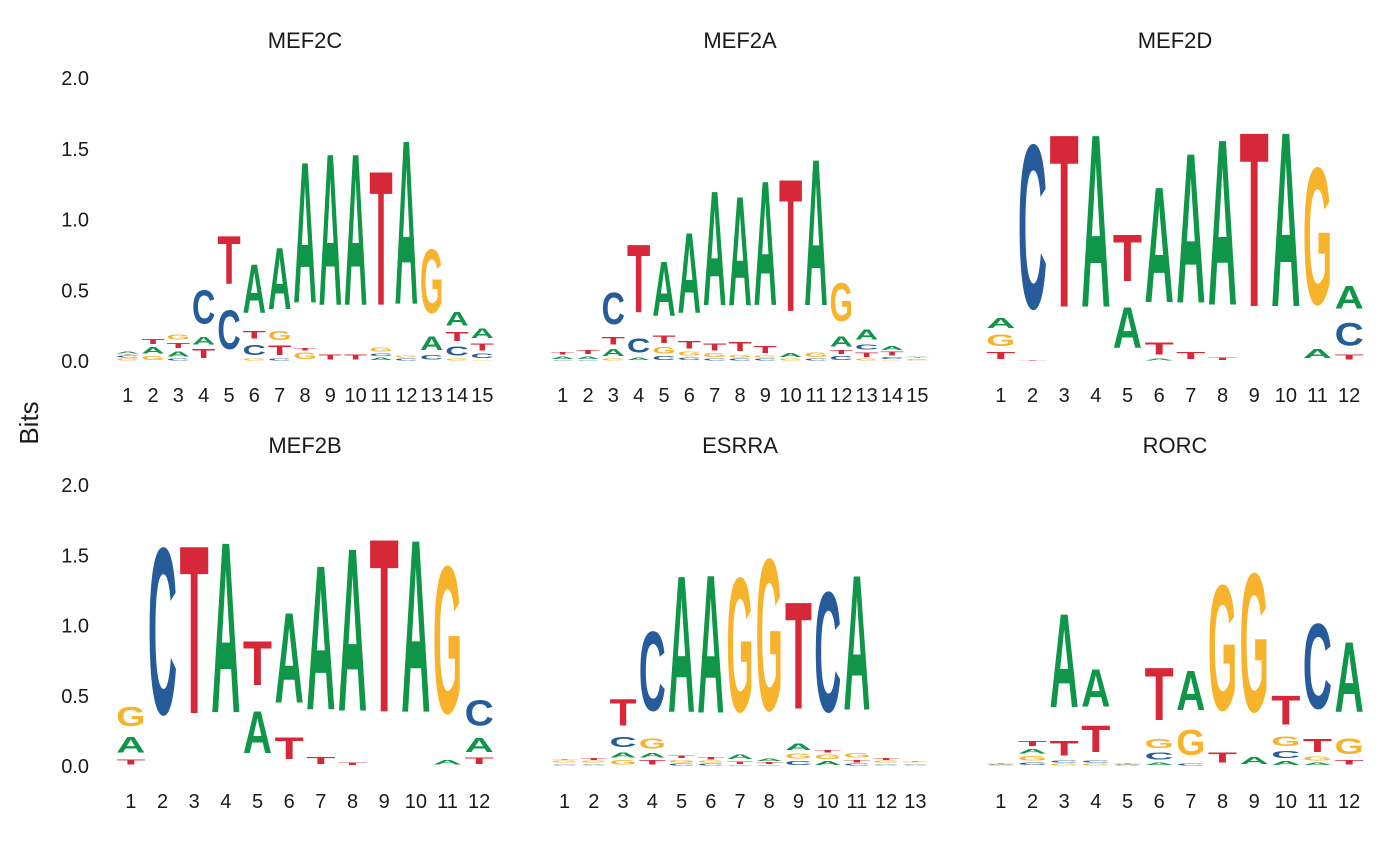 This screenshot has height=865, width=1400. Describe the element at coordinates (623, 802) in the screenshot. I see `x-tick-label: 3` at that location.